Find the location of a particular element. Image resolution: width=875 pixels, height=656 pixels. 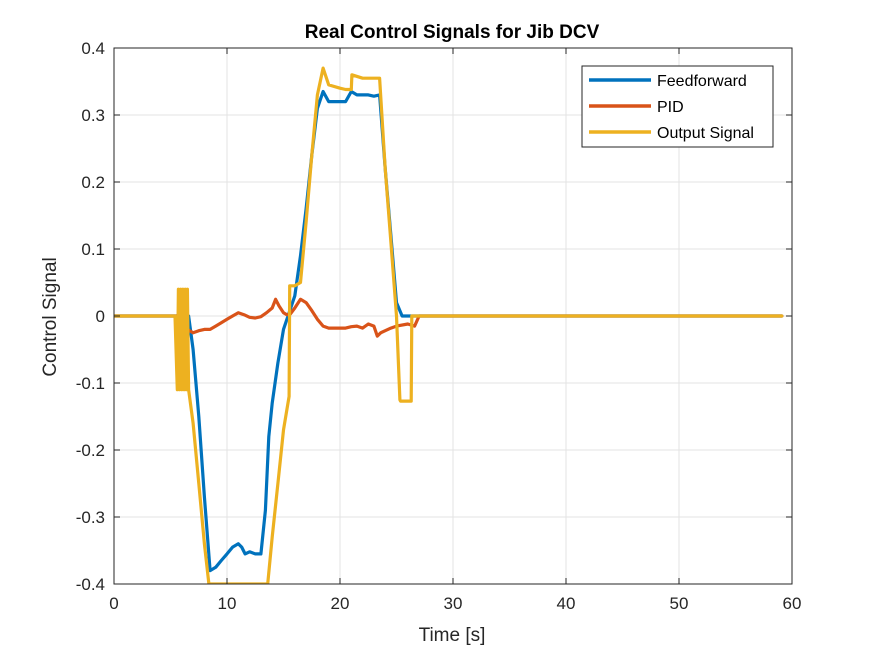

legend-label-feedforward: Feedforward is located at coordinates (702, 81).